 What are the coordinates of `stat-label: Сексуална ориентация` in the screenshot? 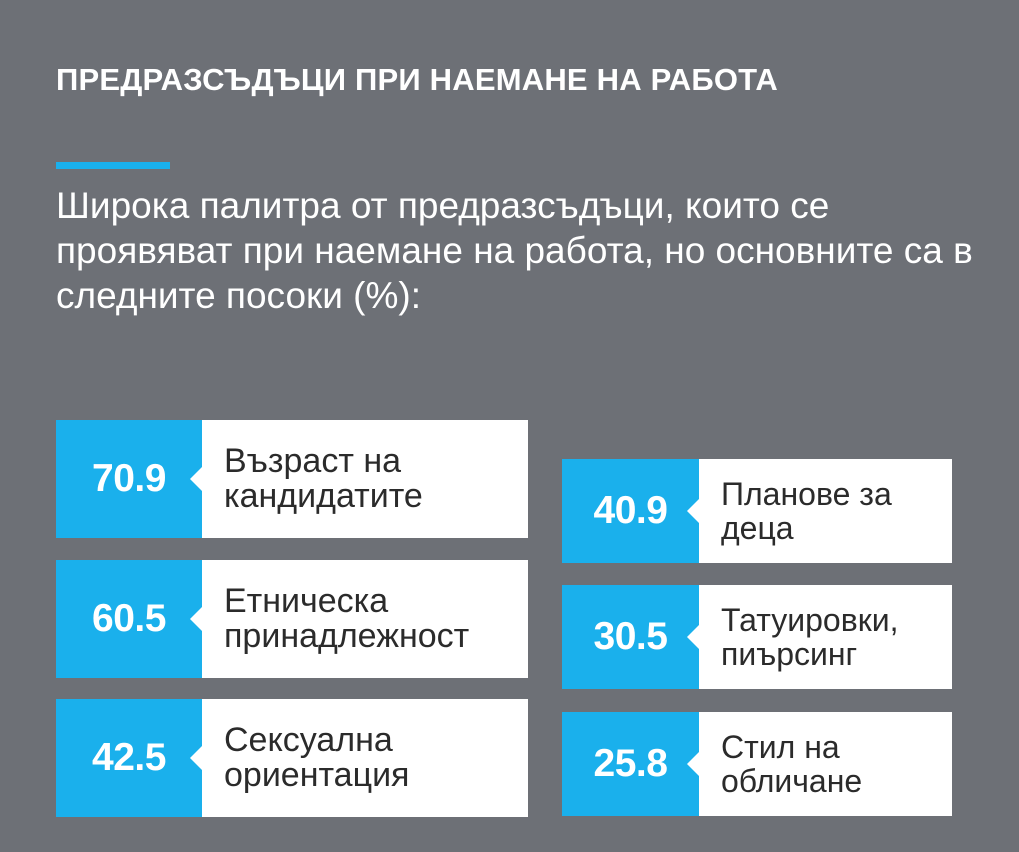 It's located at (317, 757).